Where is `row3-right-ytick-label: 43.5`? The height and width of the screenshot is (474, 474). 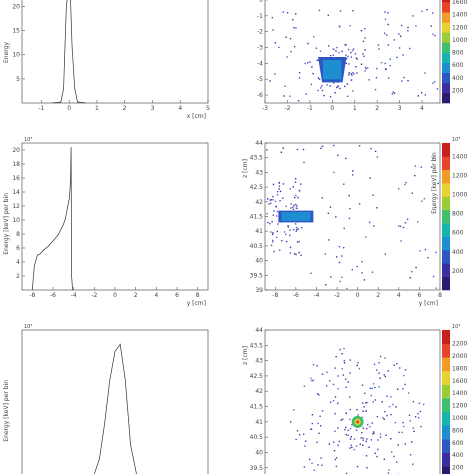 row3-right-ytick-label: 43.5 is located at coordinates (257, 345).